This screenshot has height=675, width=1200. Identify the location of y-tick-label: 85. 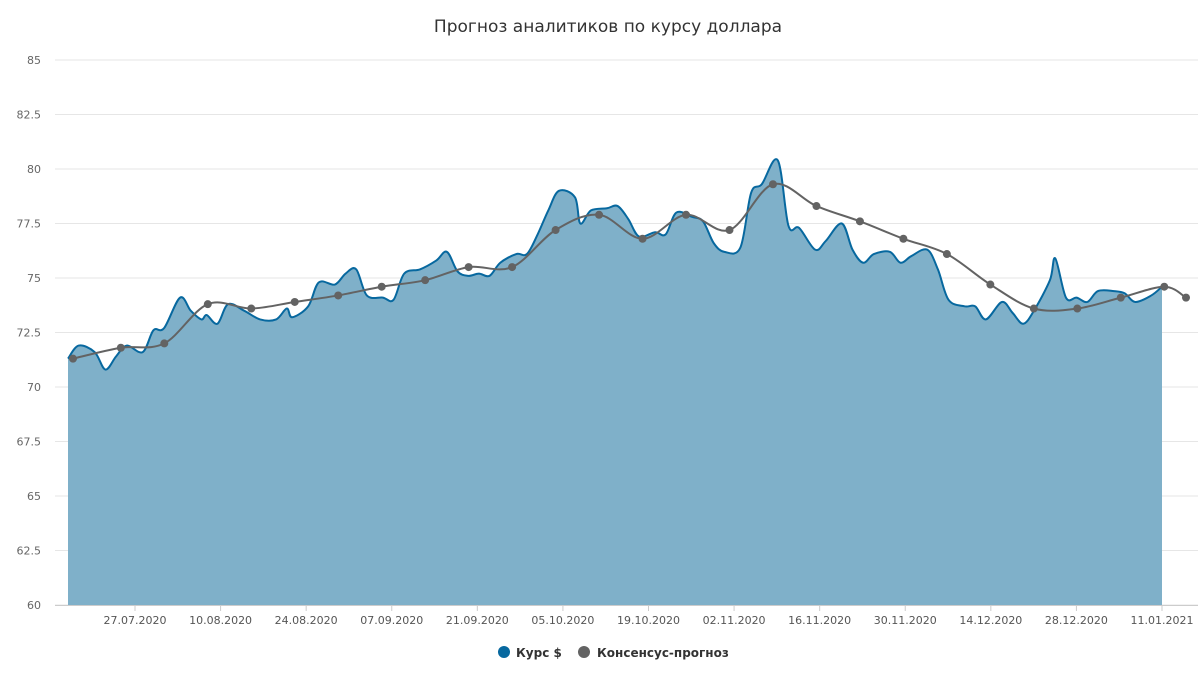
(34, 60).